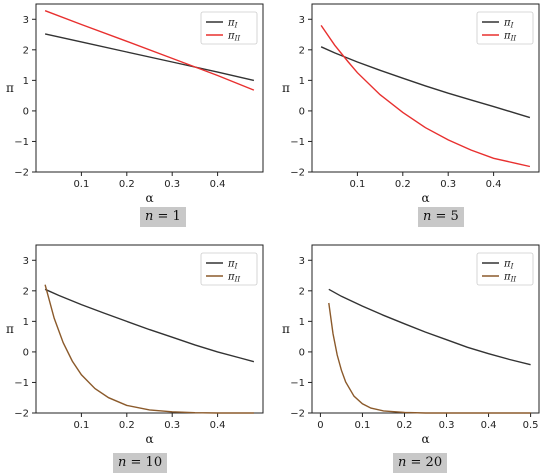 The image size is (550, 475). What do you see at coordinates (176, 216) in the screenshot?
I see `caption-value: 1` at bounding box center [176, 216].